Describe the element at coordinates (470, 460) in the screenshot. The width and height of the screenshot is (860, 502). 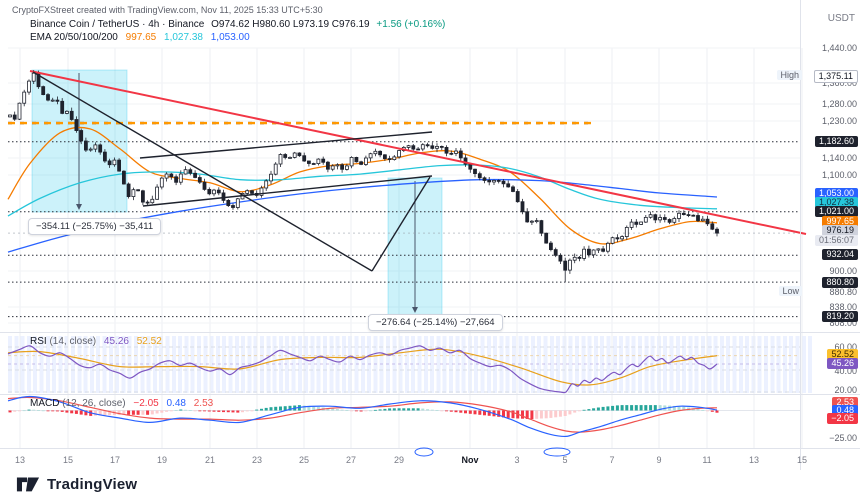
I see `time-axis-label: Nov` at that location.